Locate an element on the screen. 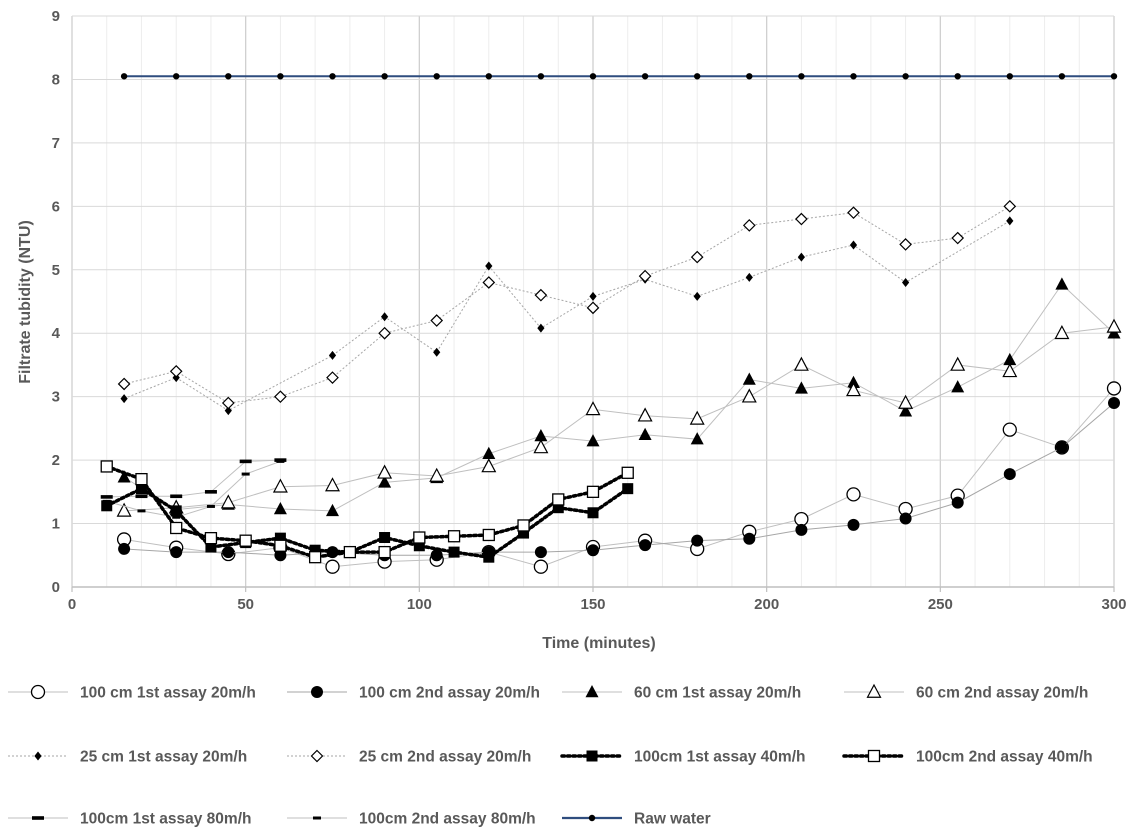 Image resolution: width=1134 pixels, height=828 pixels. legend-item: Raw water is located at coordinates (636, 819).